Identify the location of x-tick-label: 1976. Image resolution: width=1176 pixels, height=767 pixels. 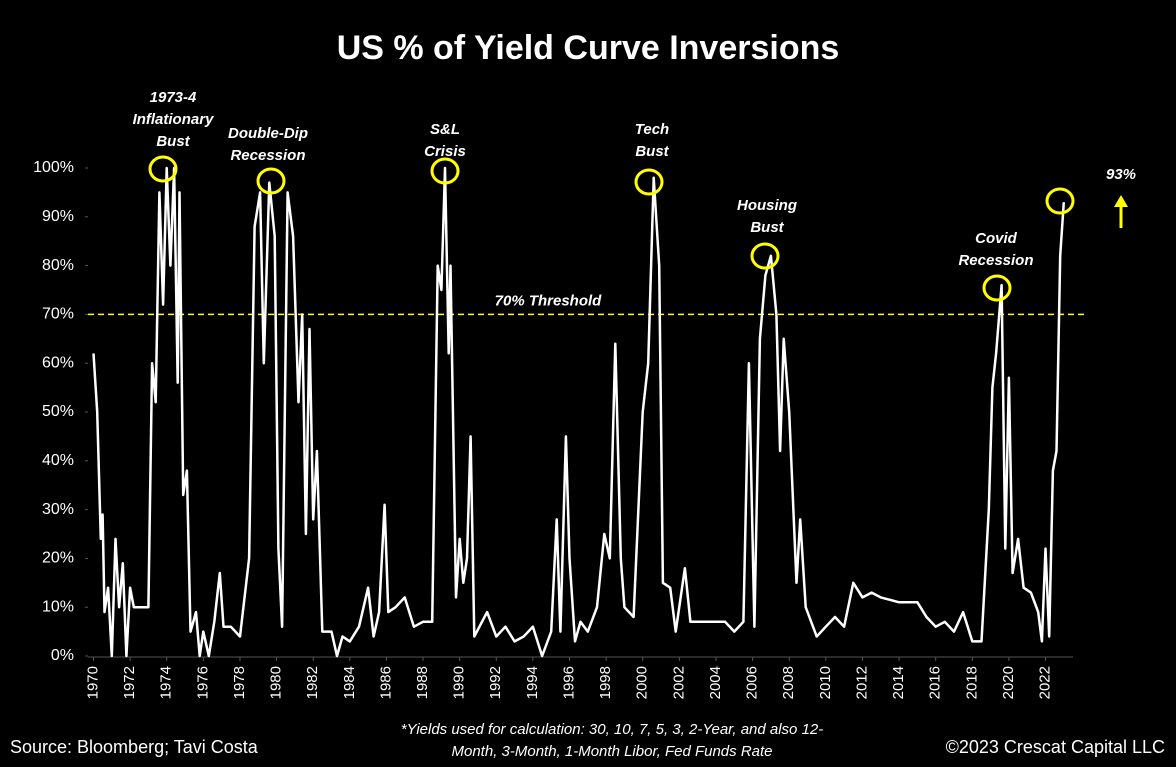
(202, 682).